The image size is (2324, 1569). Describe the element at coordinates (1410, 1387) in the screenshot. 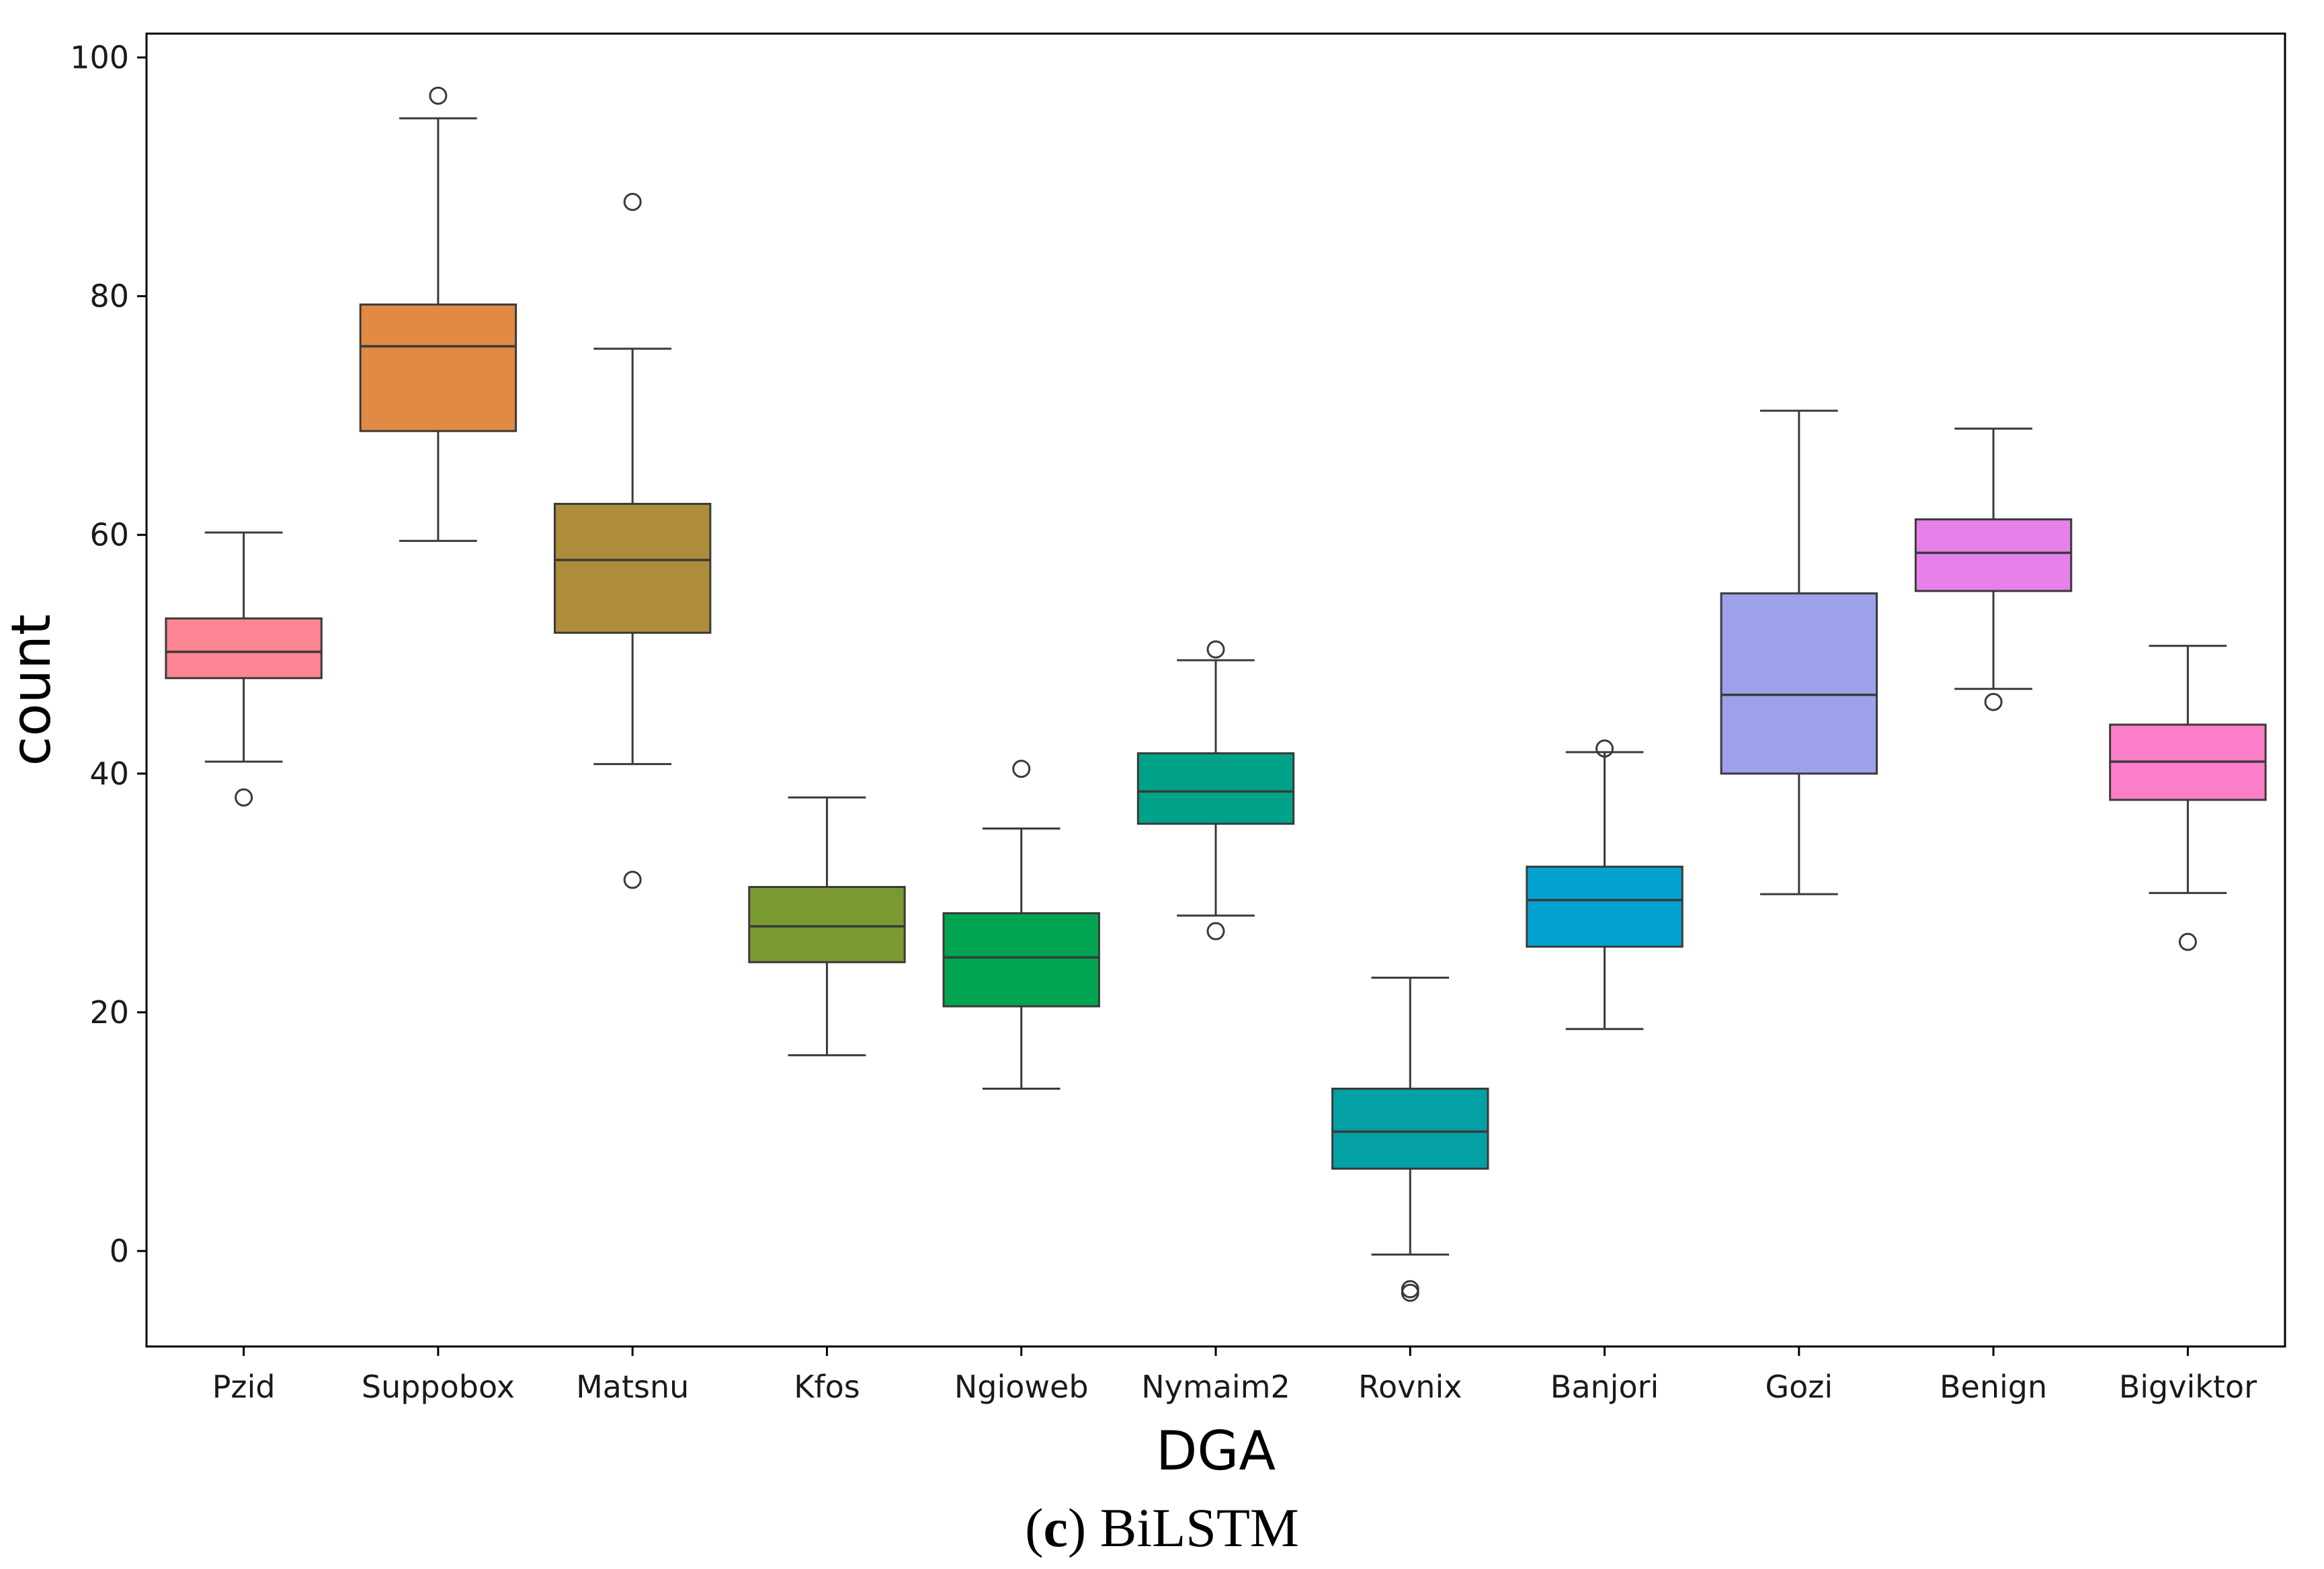

I see `x-tick-label: Rovnix` at that location.